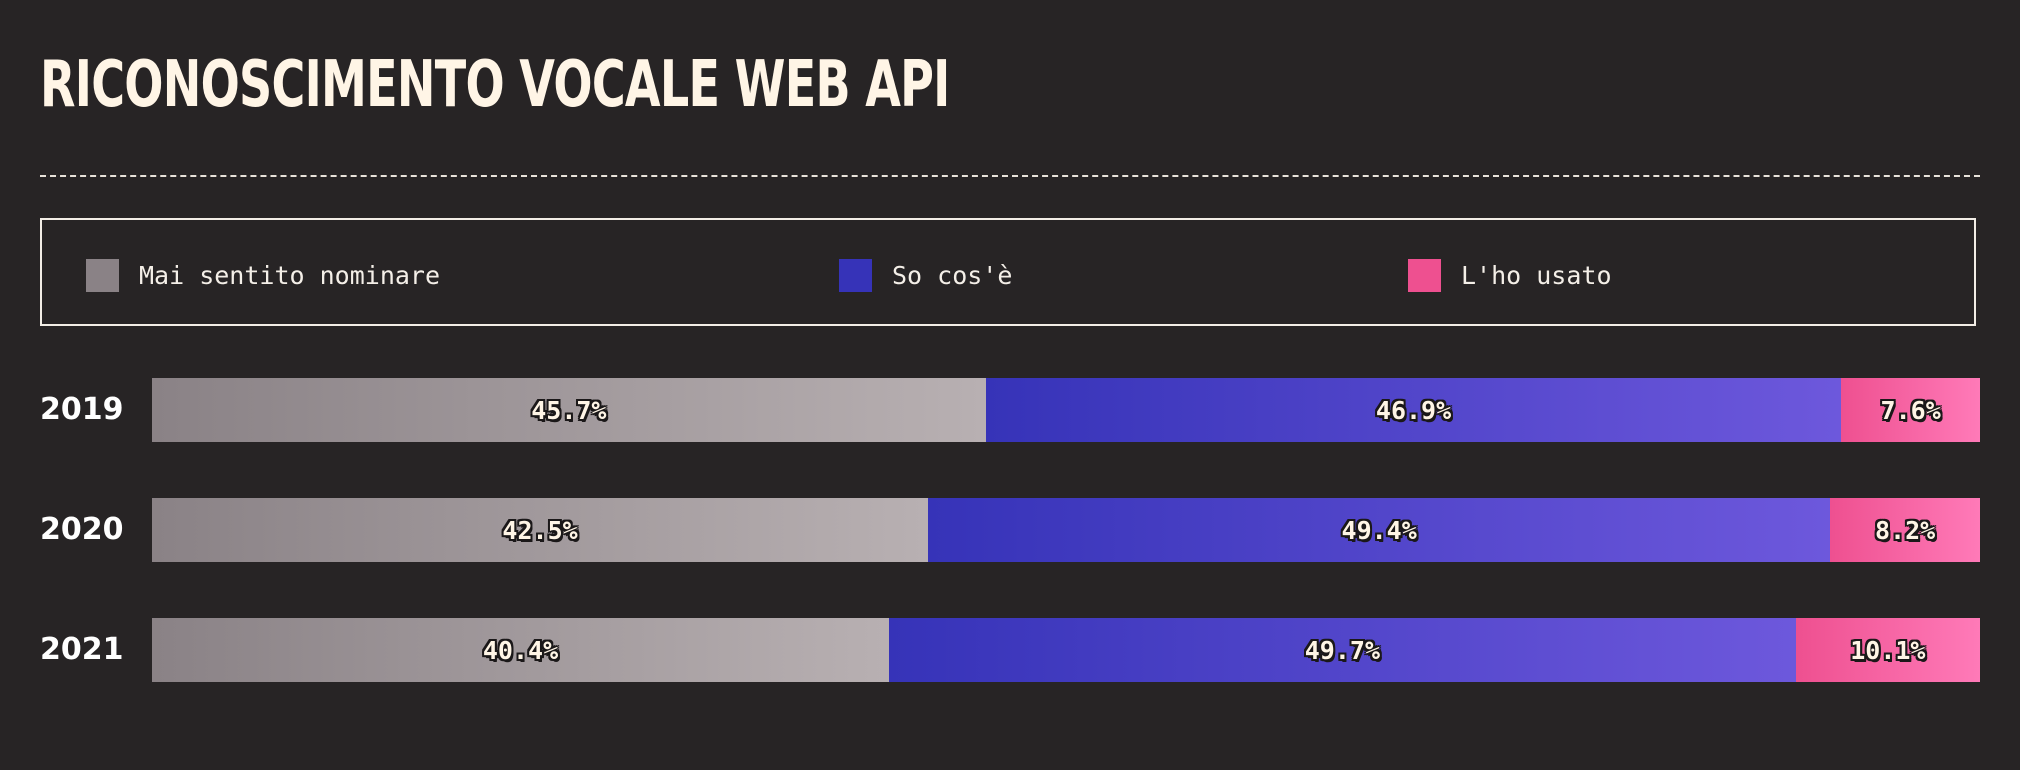 The height and width of the screenshot is (770, 2020). Describe the element at coordinates (82, 529) in the screenshot. I see `row-label-2020: 2020` at that location.